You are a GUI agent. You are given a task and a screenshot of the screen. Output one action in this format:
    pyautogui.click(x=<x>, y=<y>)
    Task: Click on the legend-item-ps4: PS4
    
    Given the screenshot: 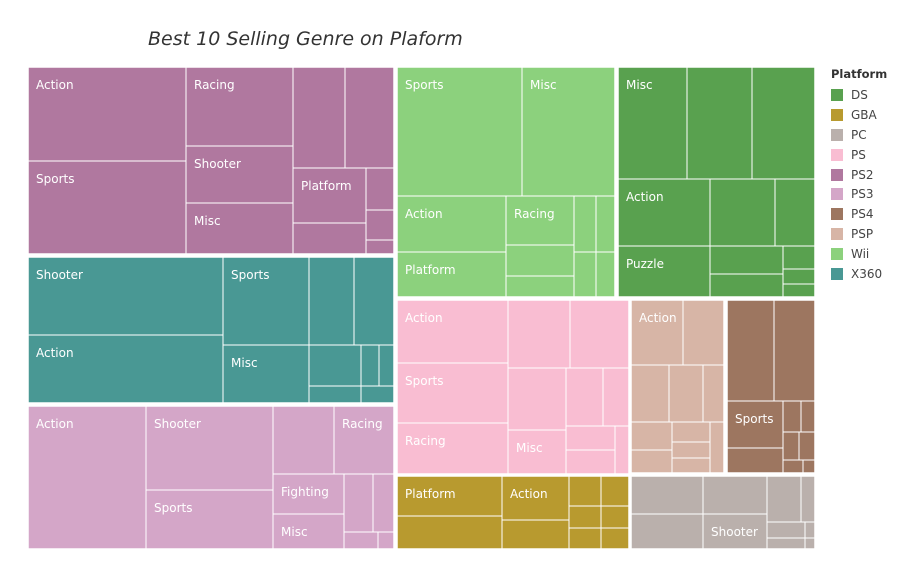 What is the action you would take?
    pyautogui.click(x=859, y=214)
    